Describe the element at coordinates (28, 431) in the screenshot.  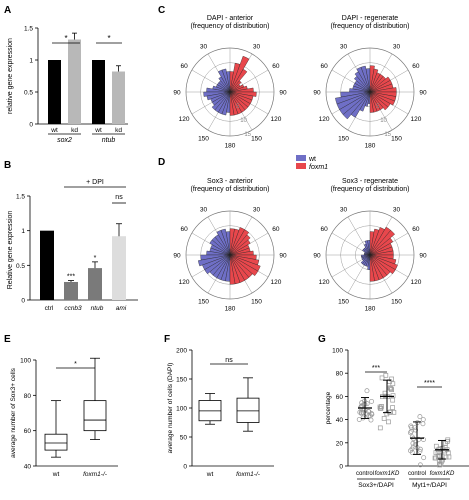
I see `panel-e-y-tick-label: 60` at that location.